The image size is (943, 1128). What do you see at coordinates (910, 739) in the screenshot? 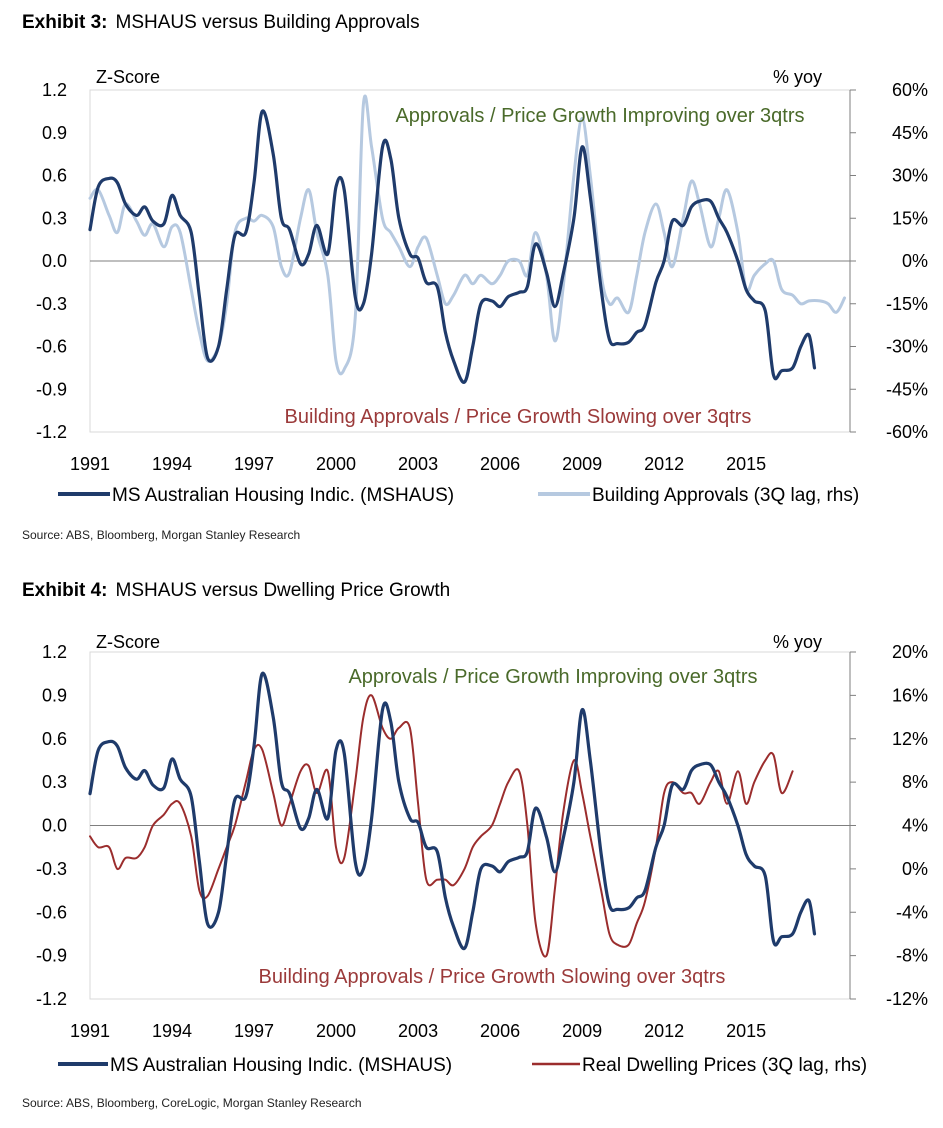
I see `y2-tick-label: 12%` at bounding box center [910, 739].